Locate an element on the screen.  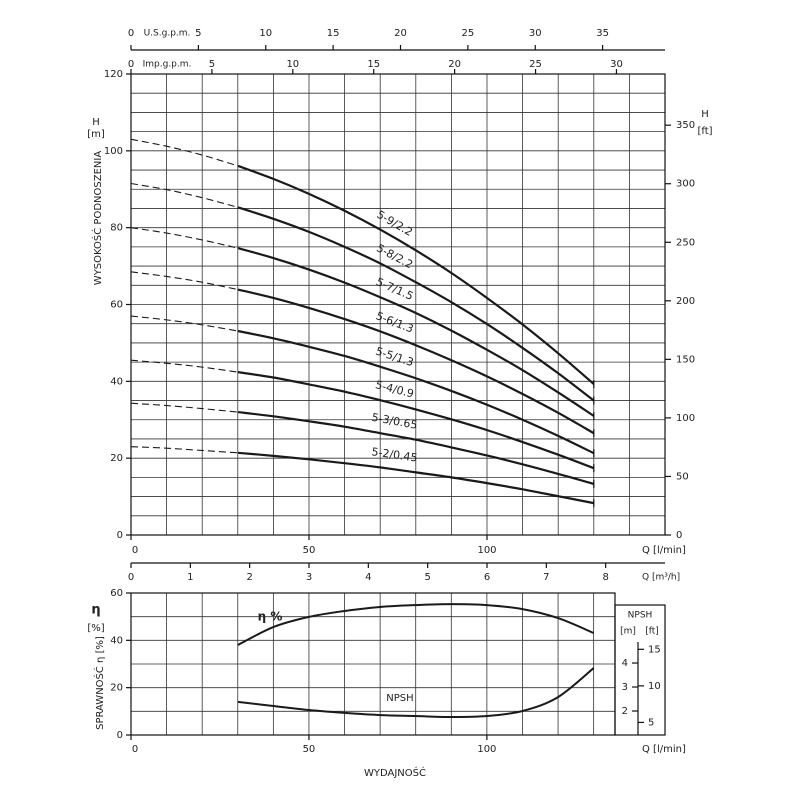
y2-tick-label: 250 is located at coordinates (685, 242).